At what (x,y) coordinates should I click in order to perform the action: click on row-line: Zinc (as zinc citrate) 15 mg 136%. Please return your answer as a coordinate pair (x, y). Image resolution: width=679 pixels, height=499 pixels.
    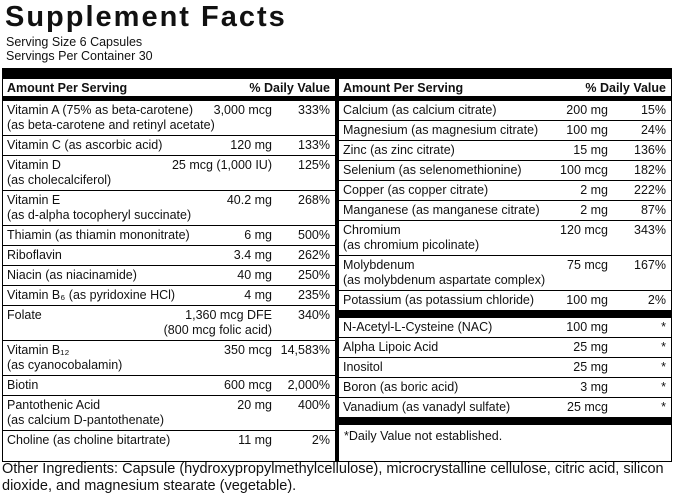
    Looking at the image, I should click on (504, 150).